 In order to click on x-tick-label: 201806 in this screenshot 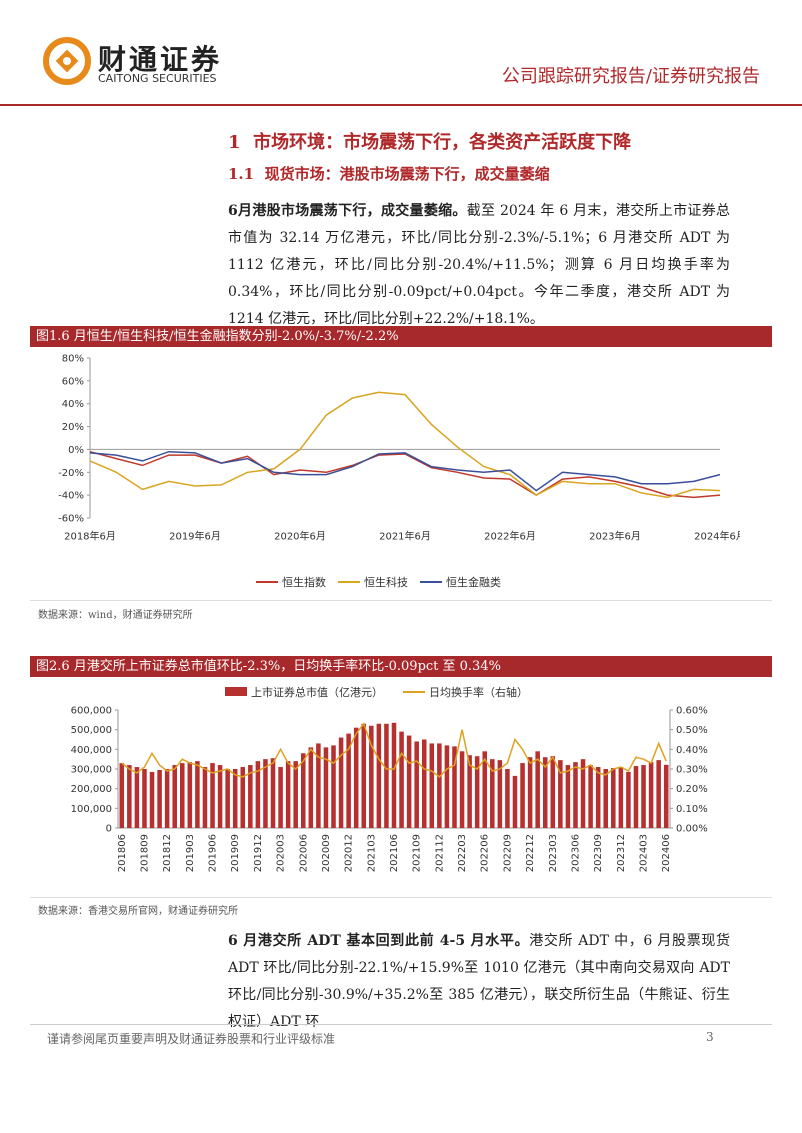, I will do `click(122, 853)`.